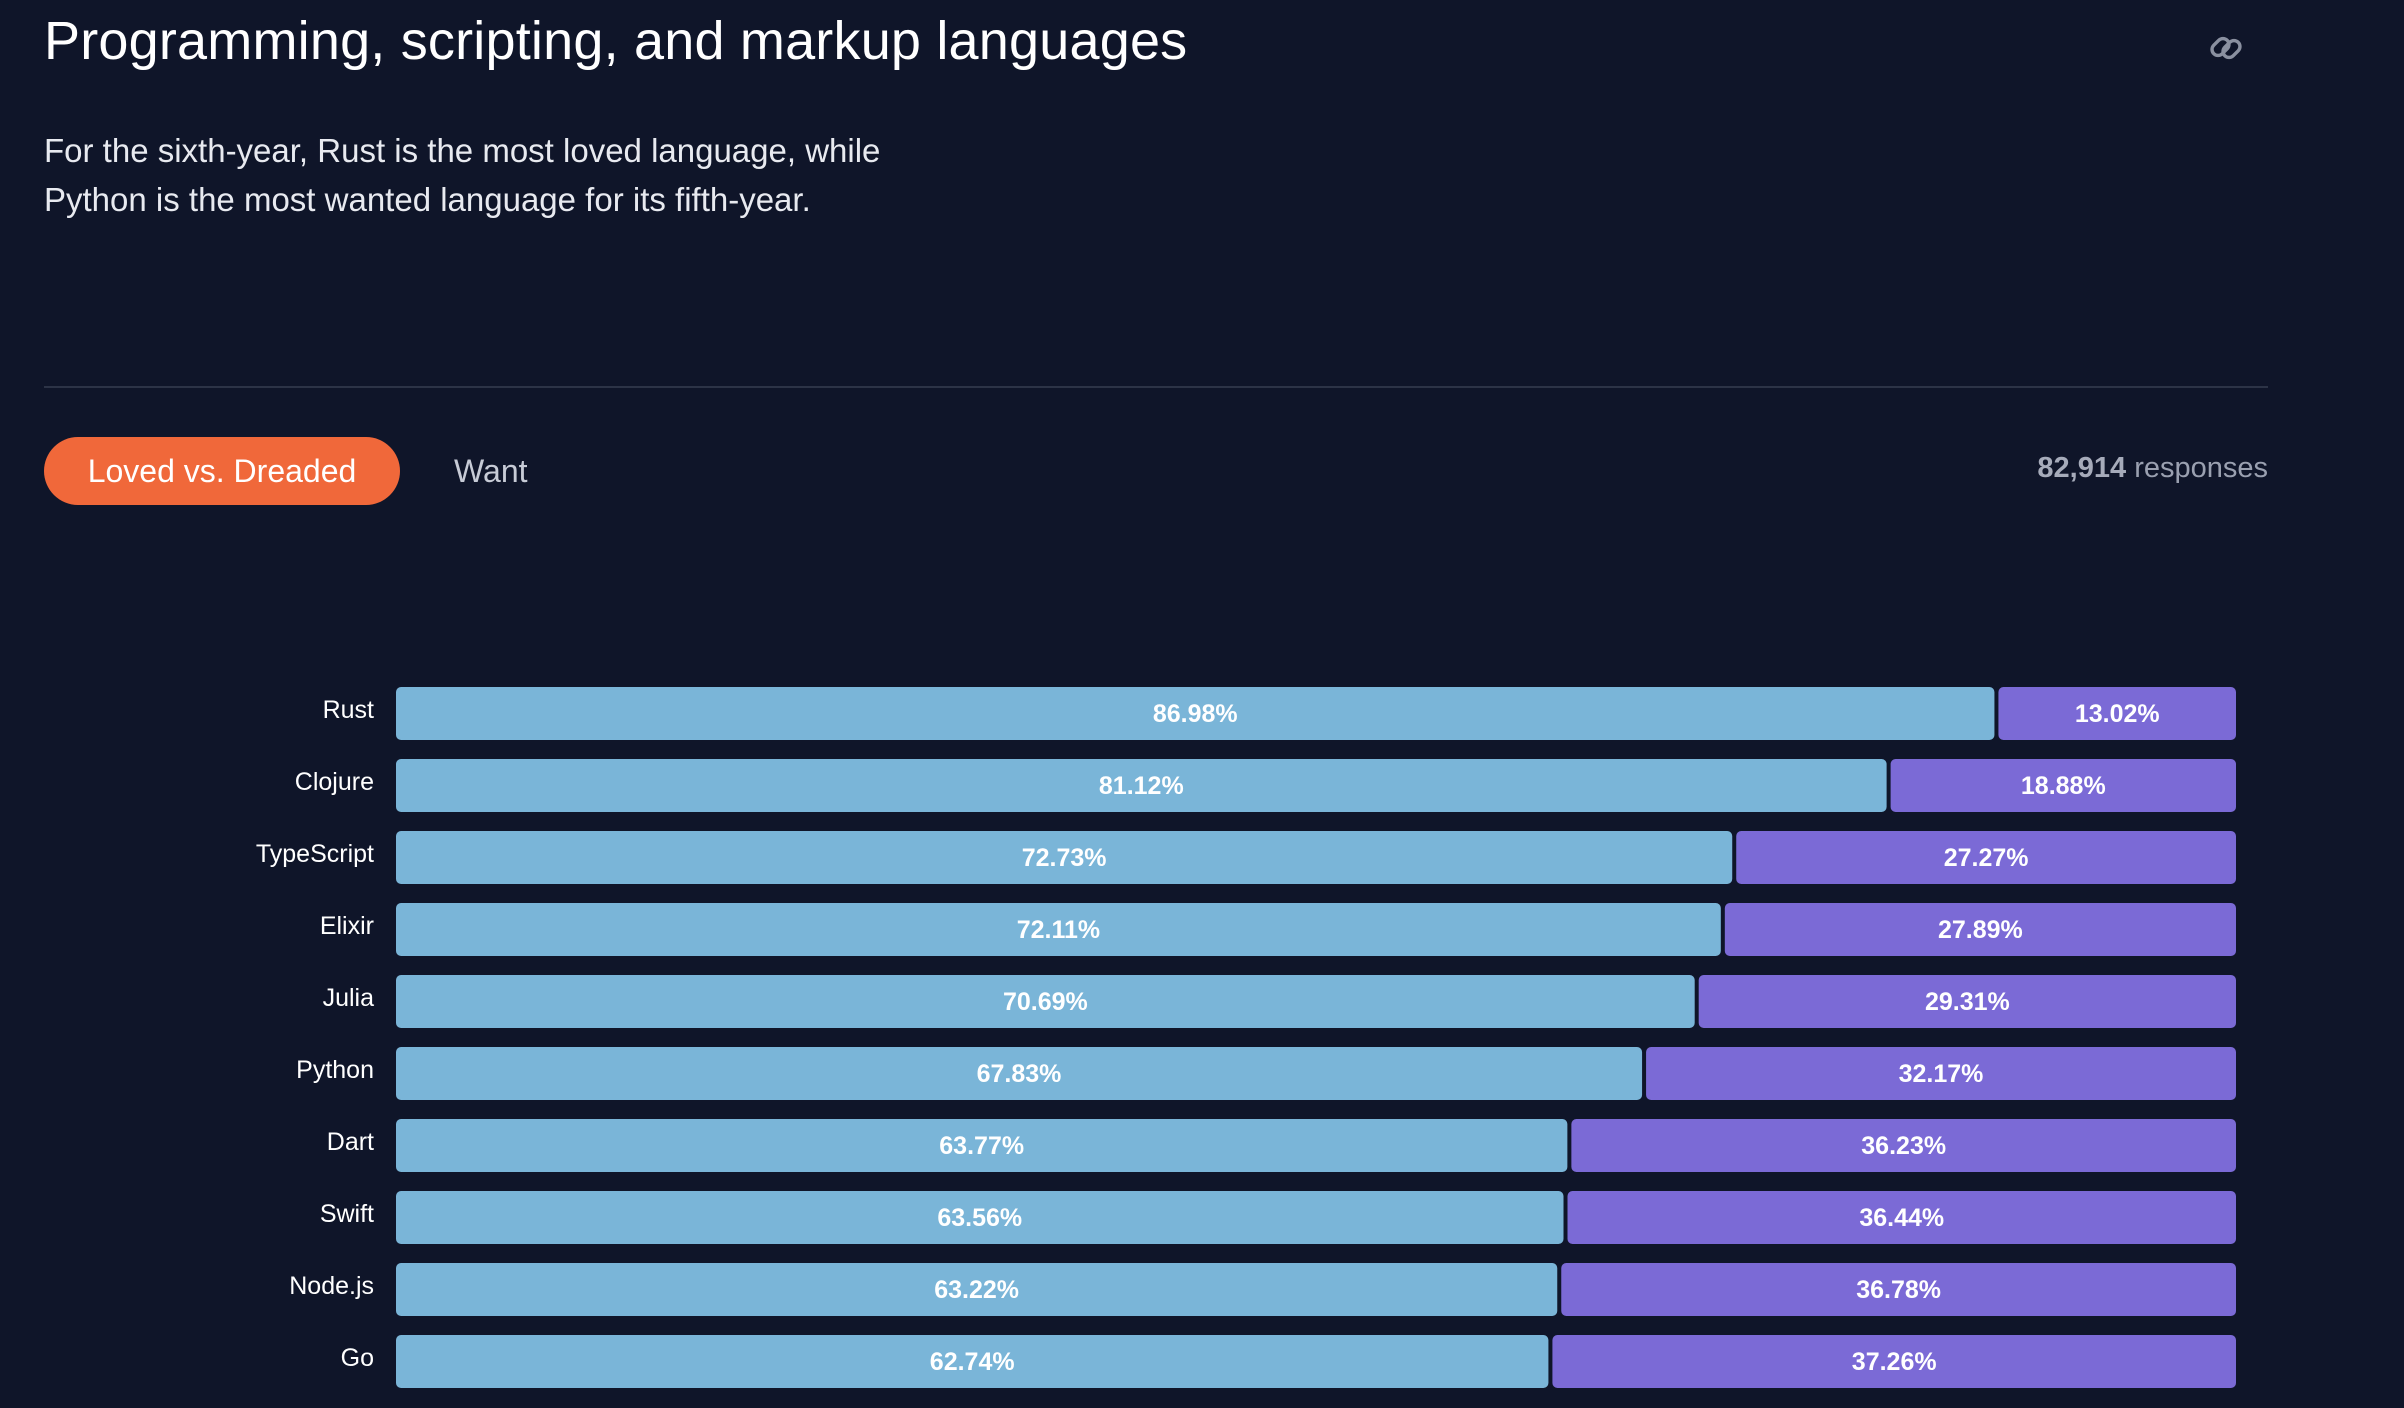  I want to click on tab-loved-vs-dreaded: Loved vs. Dreaded, so click(222, 471).